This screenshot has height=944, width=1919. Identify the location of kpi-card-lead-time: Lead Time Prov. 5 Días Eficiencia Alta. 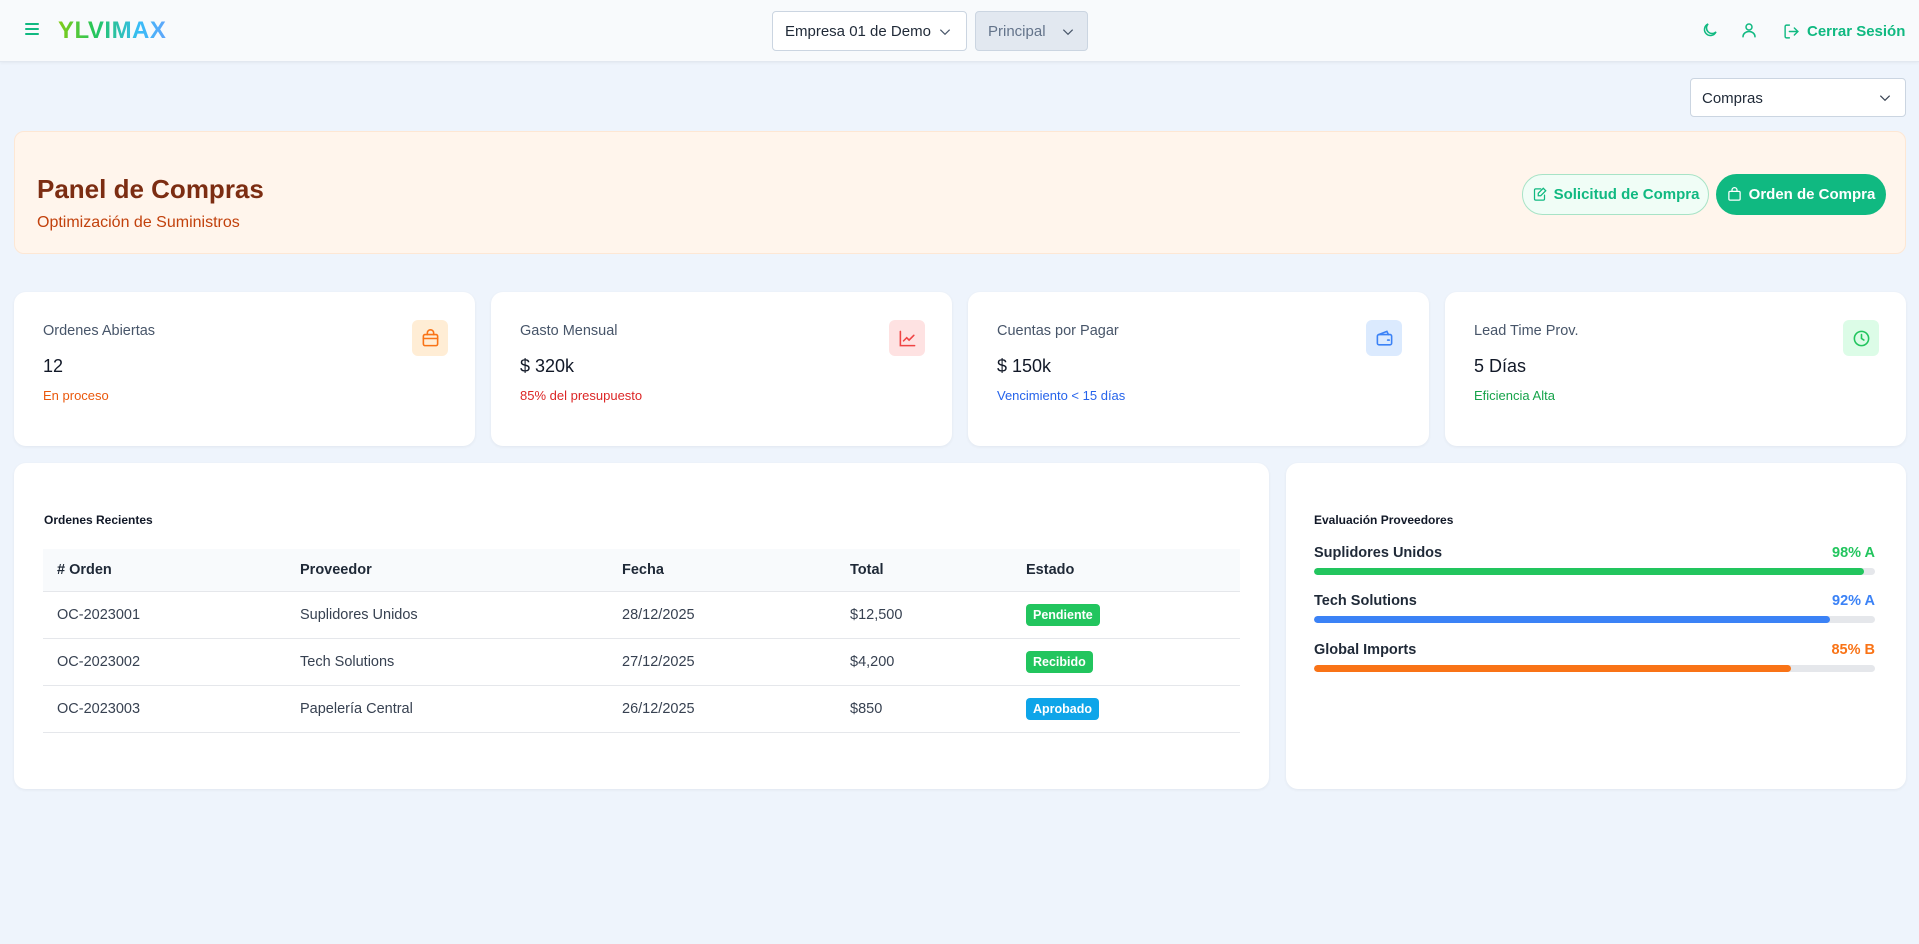
(1675, 369).